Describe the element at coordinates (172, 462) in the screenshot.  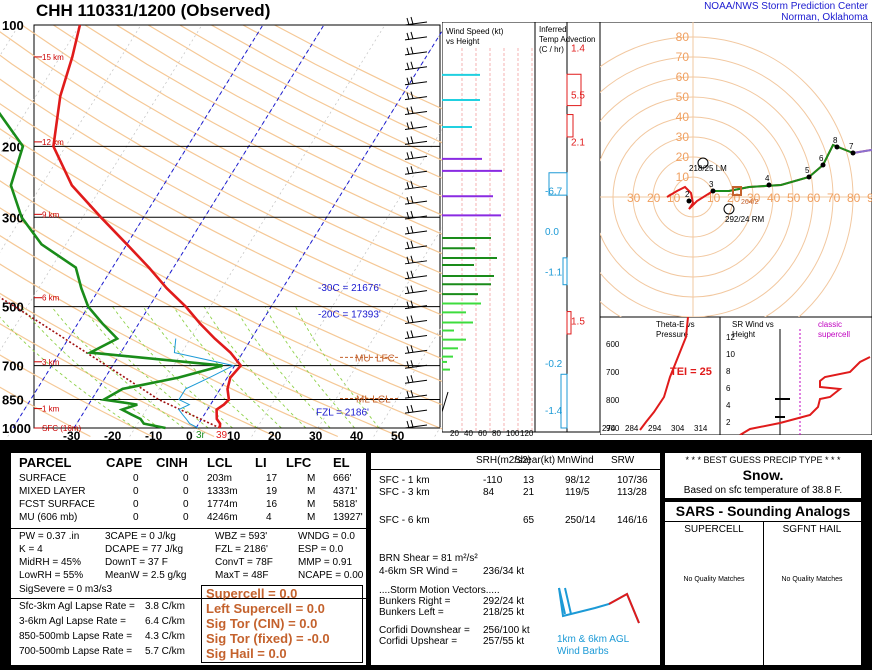
I see `parcel-header-cell: CINH` at that location.